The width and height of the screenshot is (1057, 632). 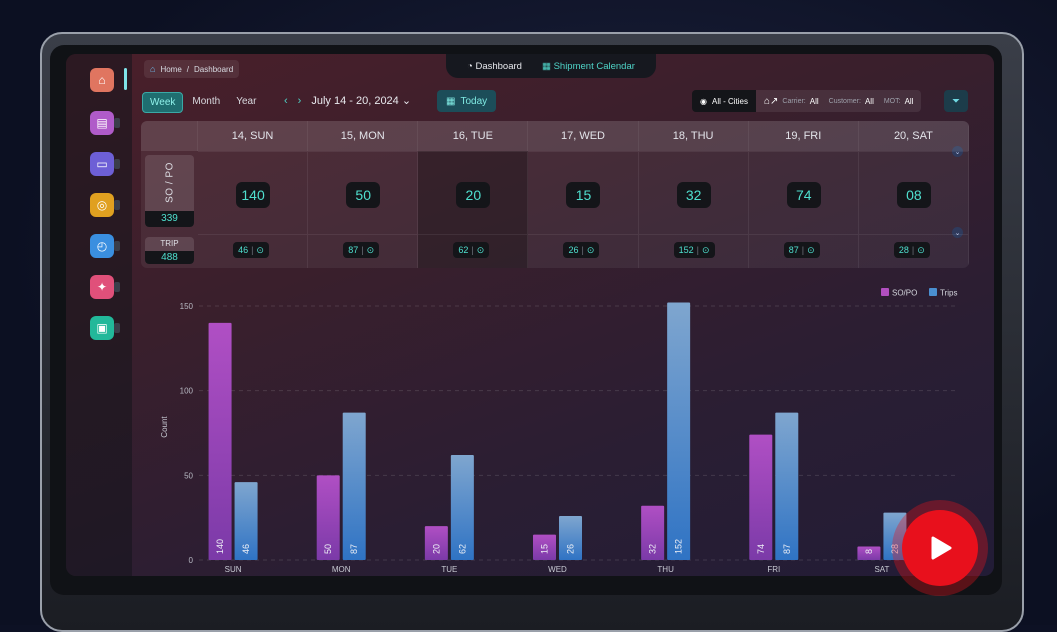 What do you see at coordinates (102, 205) in the screenshot?
I see `target-icon: ◎` at bounding box center [102, 205].